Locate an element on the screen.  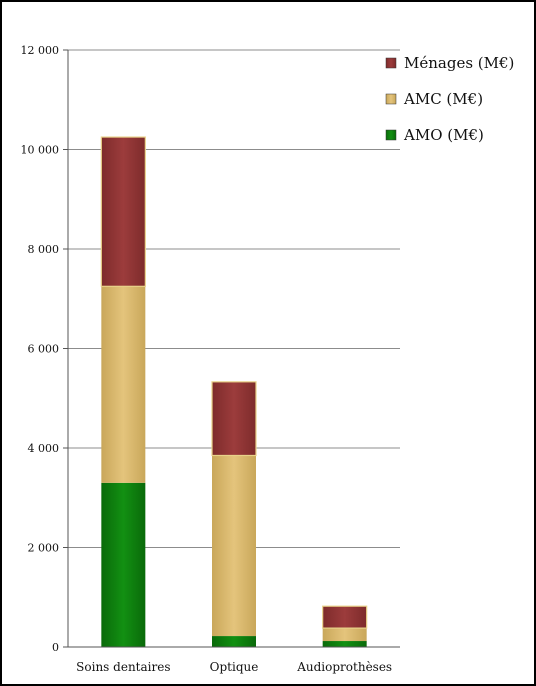
legend-label-amo: AMO (M€) is located at coordinates (443, 135).